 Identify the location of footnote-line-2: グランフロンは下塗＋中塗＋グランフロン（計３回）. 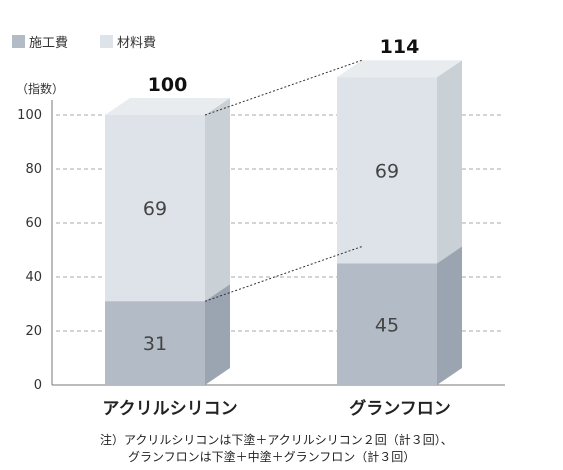
(271, 456).